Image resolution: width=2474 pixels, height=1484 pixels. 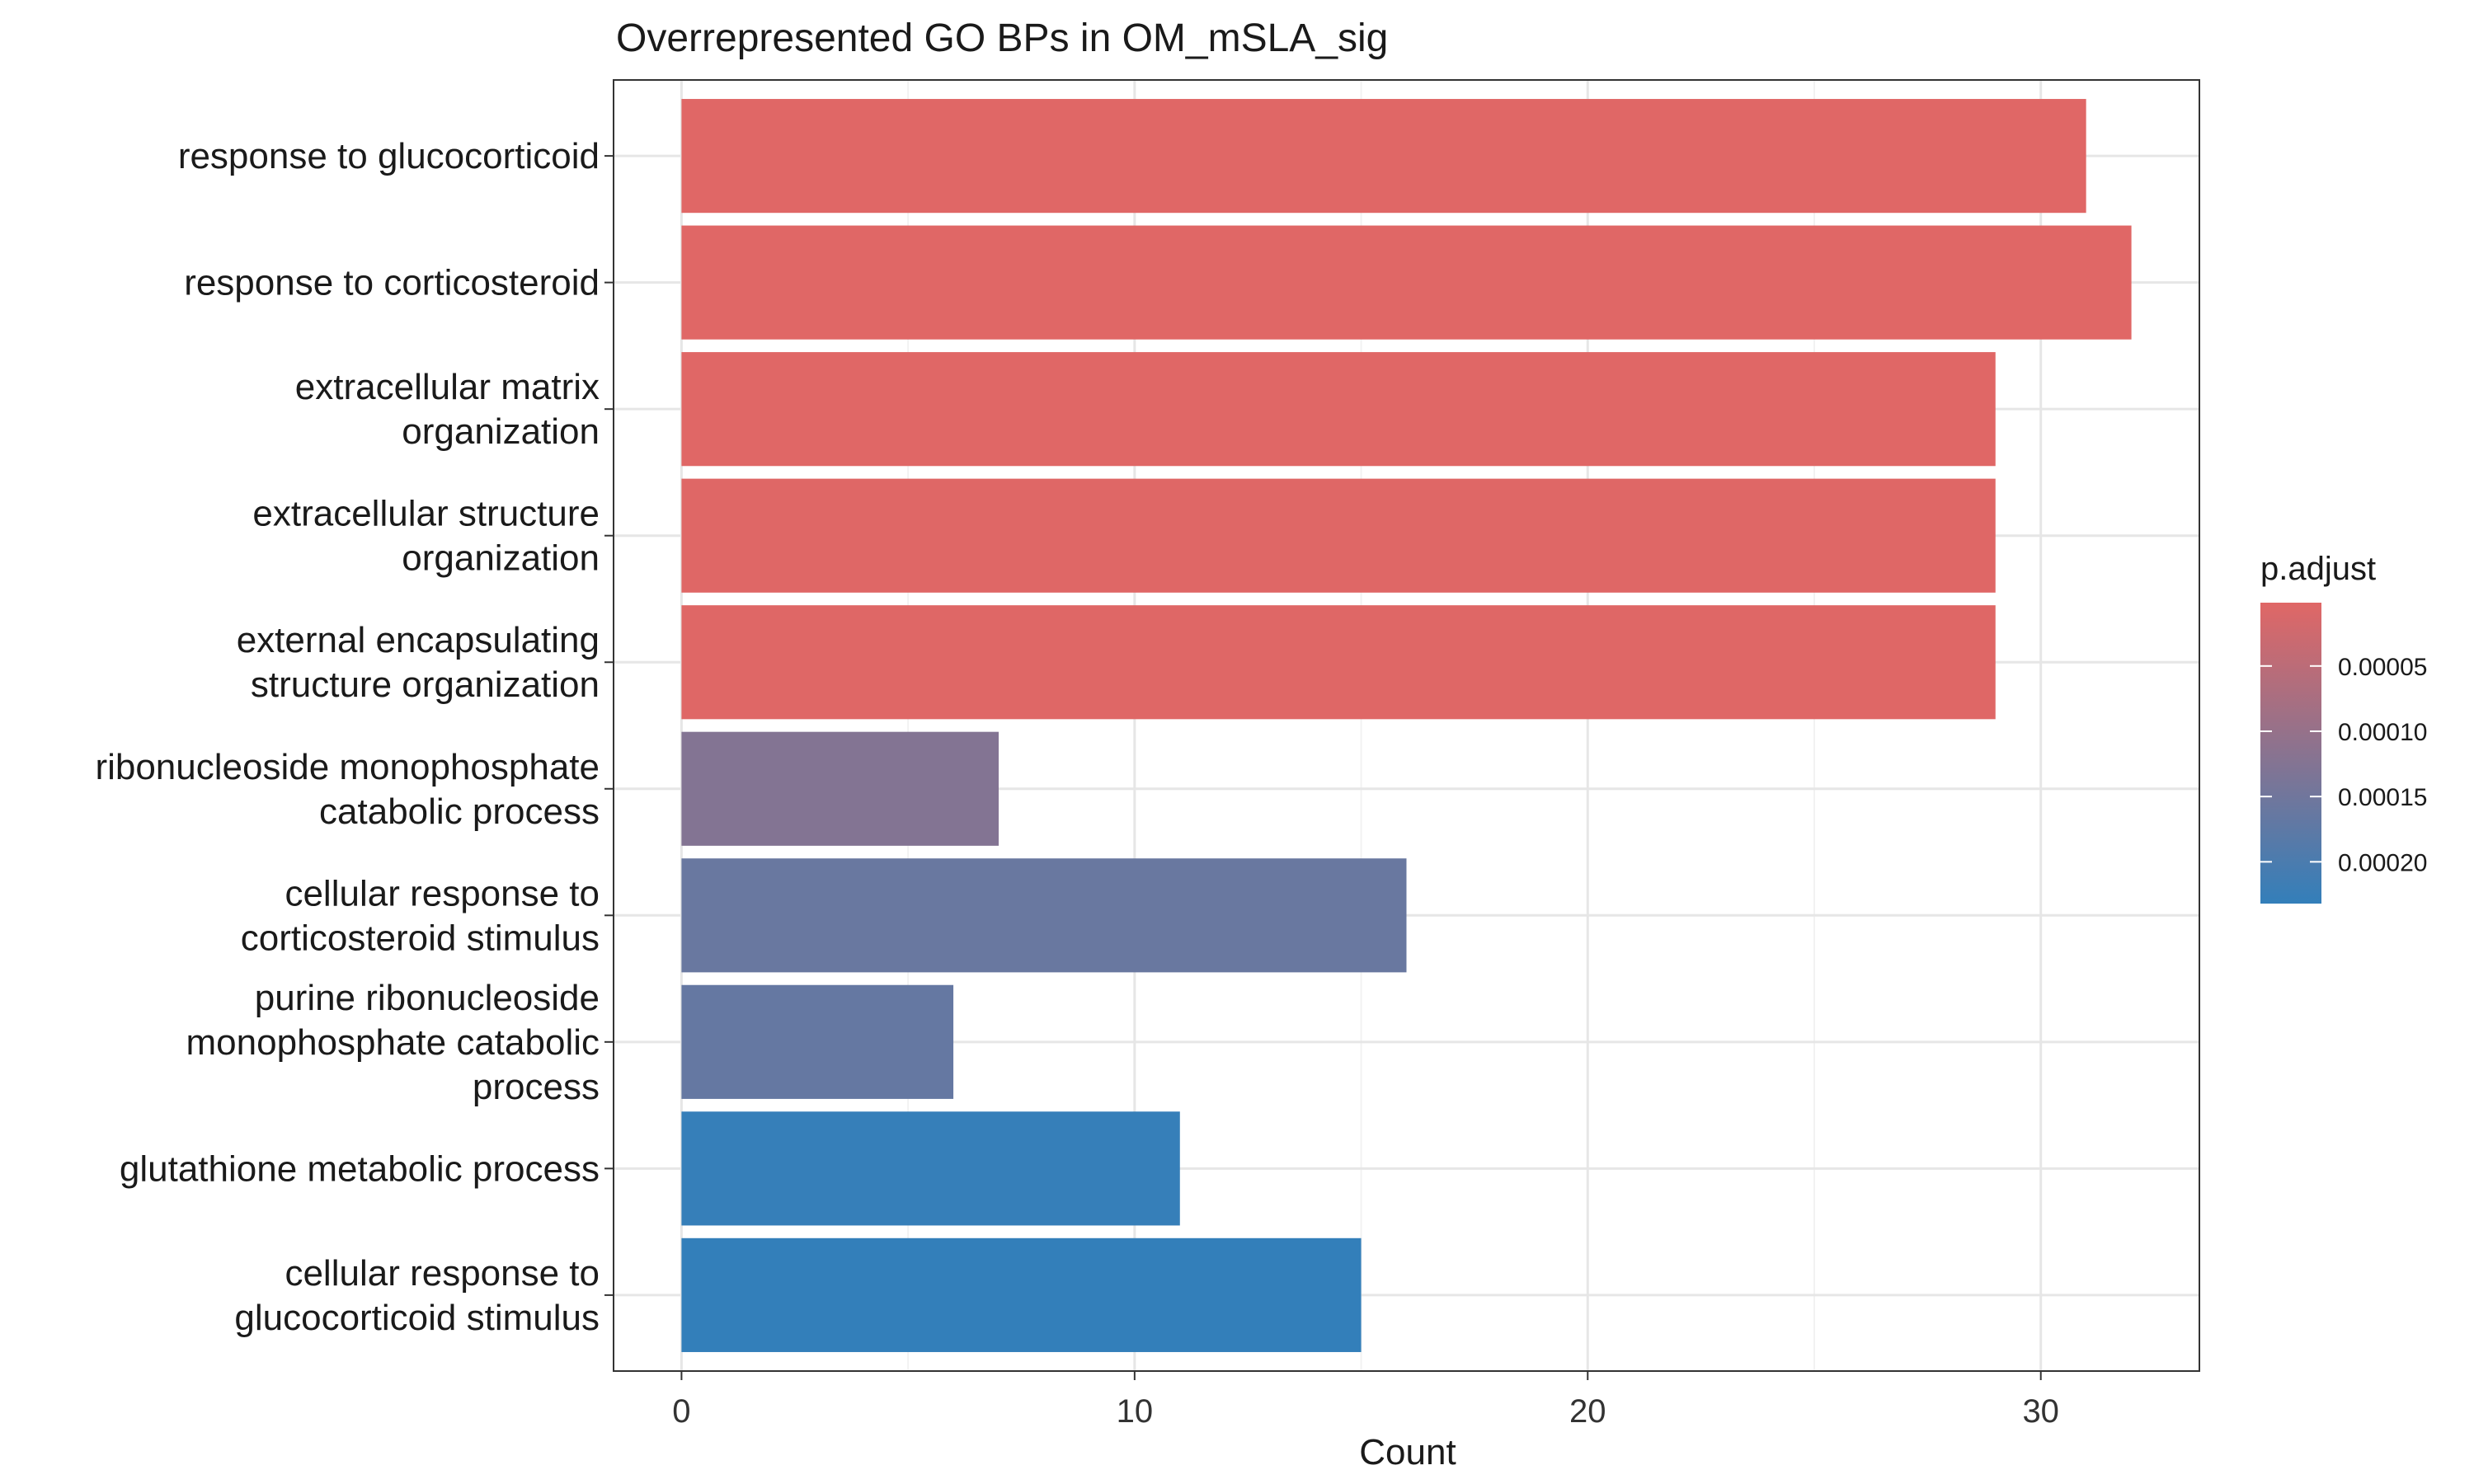 What do you see at coordinates (360, 1168) in the screenshot?
I see `category-label: glutathione metabolic process` at bounding box center [360, 1168].